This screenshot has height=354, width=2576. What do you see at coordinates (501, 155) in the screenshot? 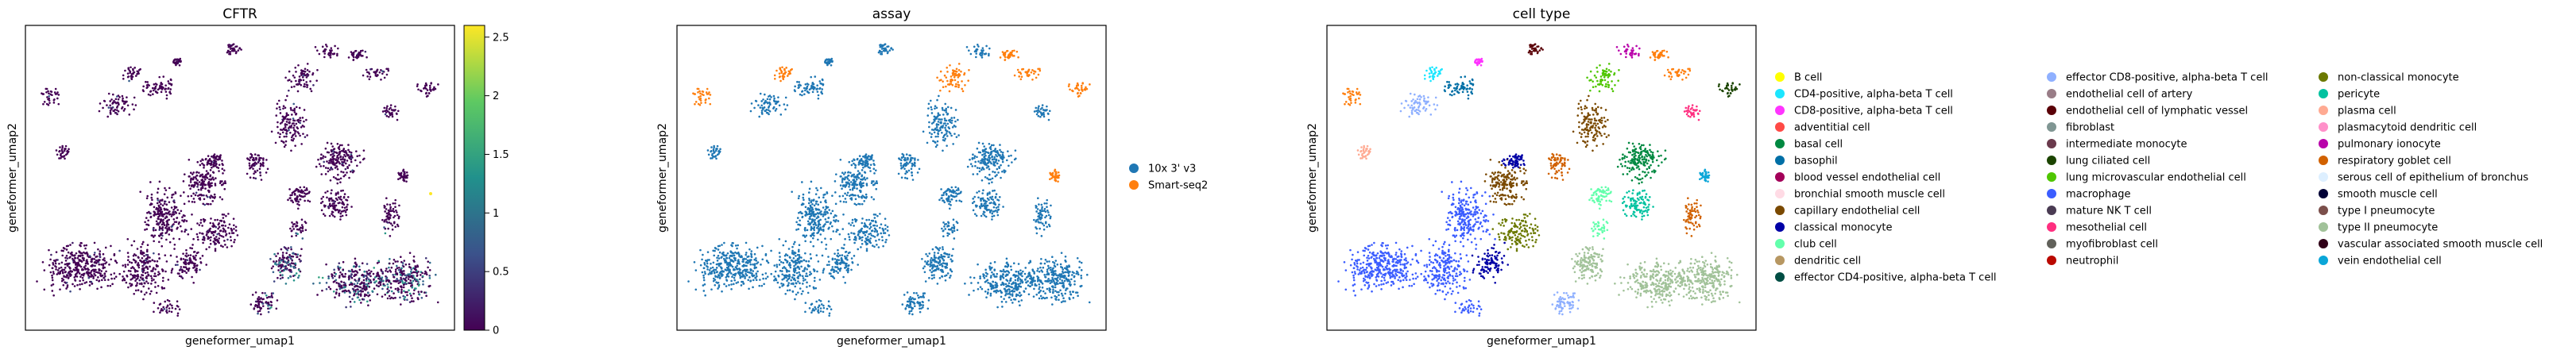
I see `colorbar-tick-label: 1.5` at bounding box center [501, 155].